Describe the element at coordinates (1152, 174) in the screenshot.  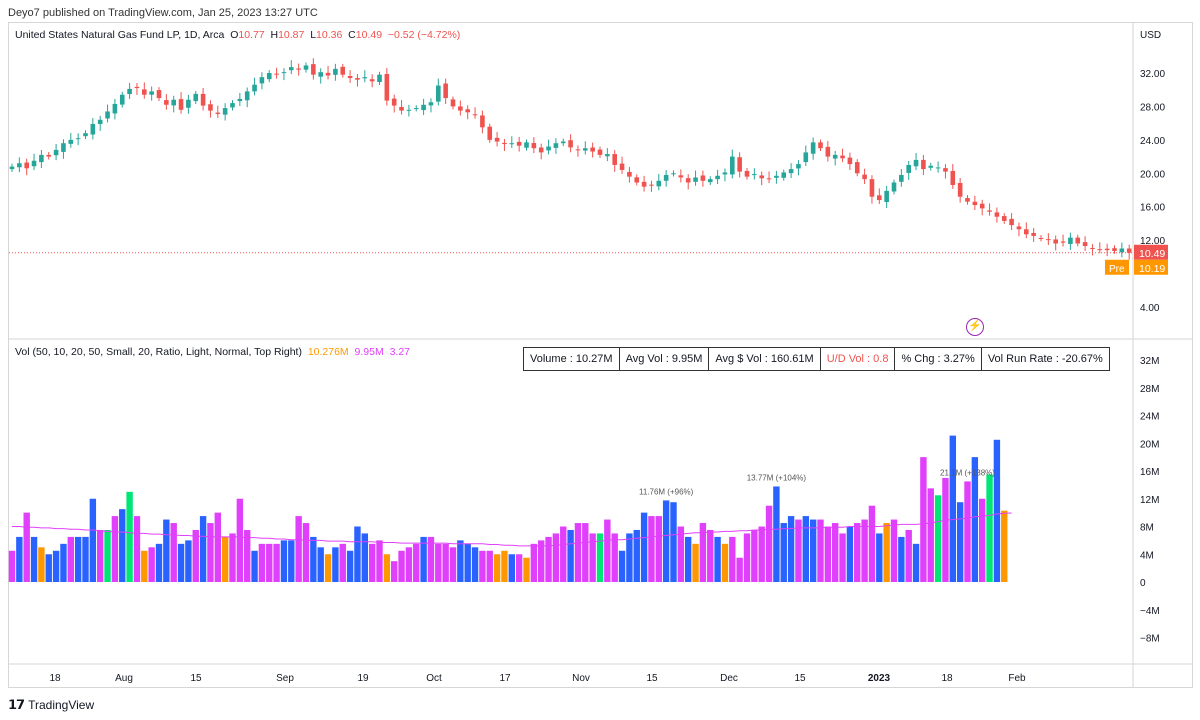
I see `price-tick-3: 20.00` at that location.